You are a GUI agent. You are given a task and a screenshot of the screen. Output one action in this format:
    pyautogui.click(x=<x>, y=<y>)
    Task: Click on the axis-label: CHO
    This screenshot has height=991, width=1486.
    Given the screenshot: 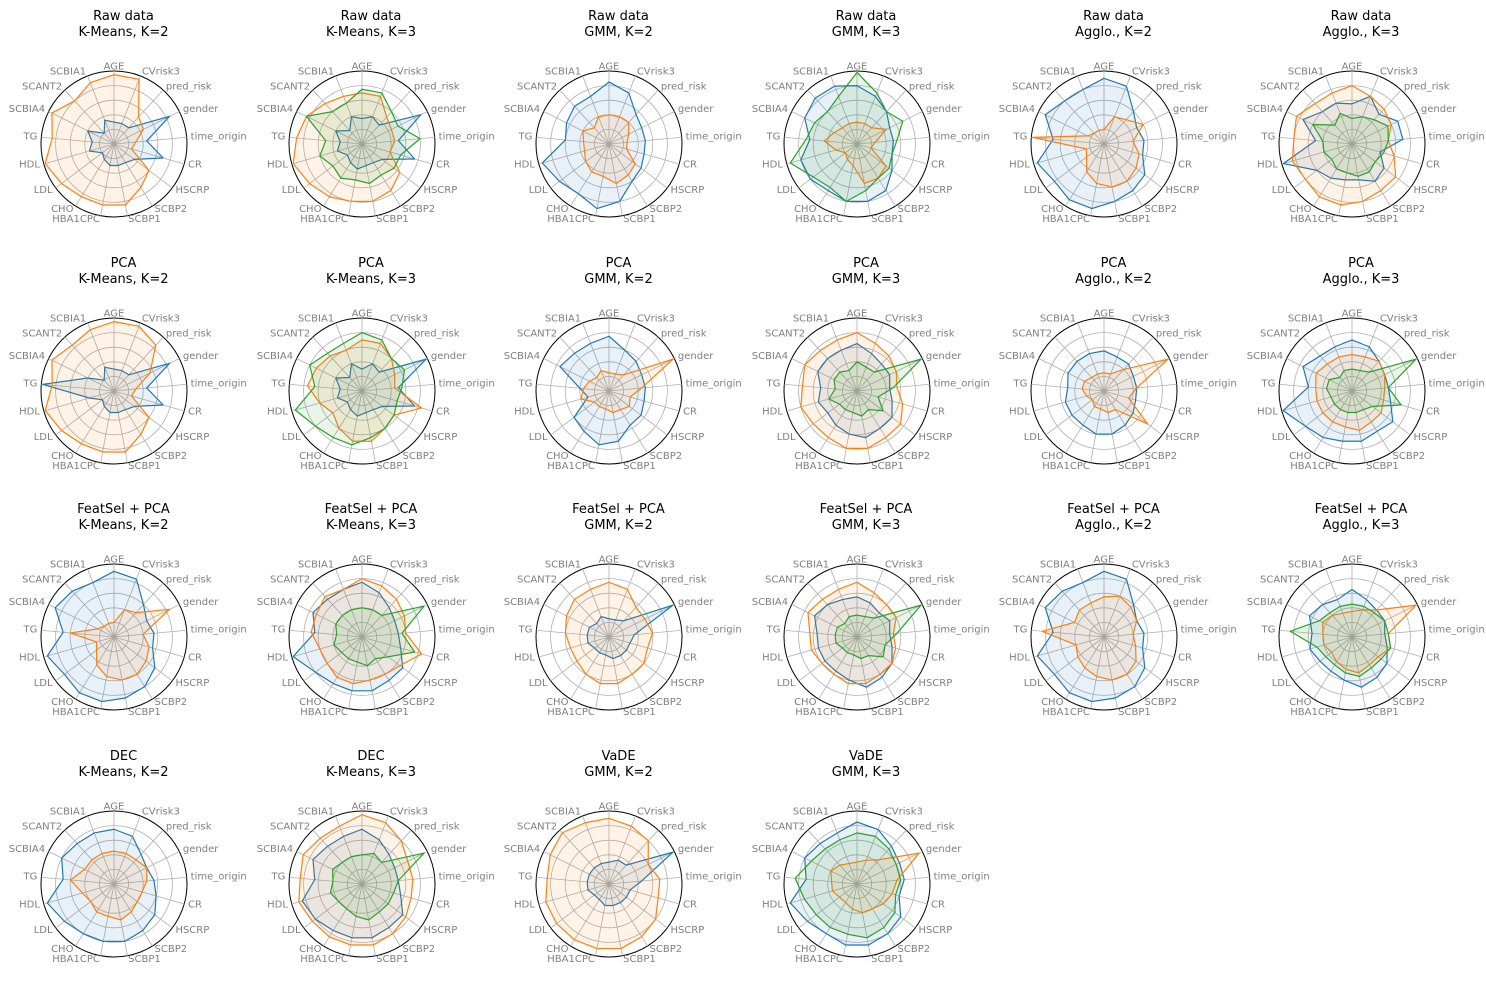 What is the action you would take?
    pyautogui.click(x=62, y=209)
    